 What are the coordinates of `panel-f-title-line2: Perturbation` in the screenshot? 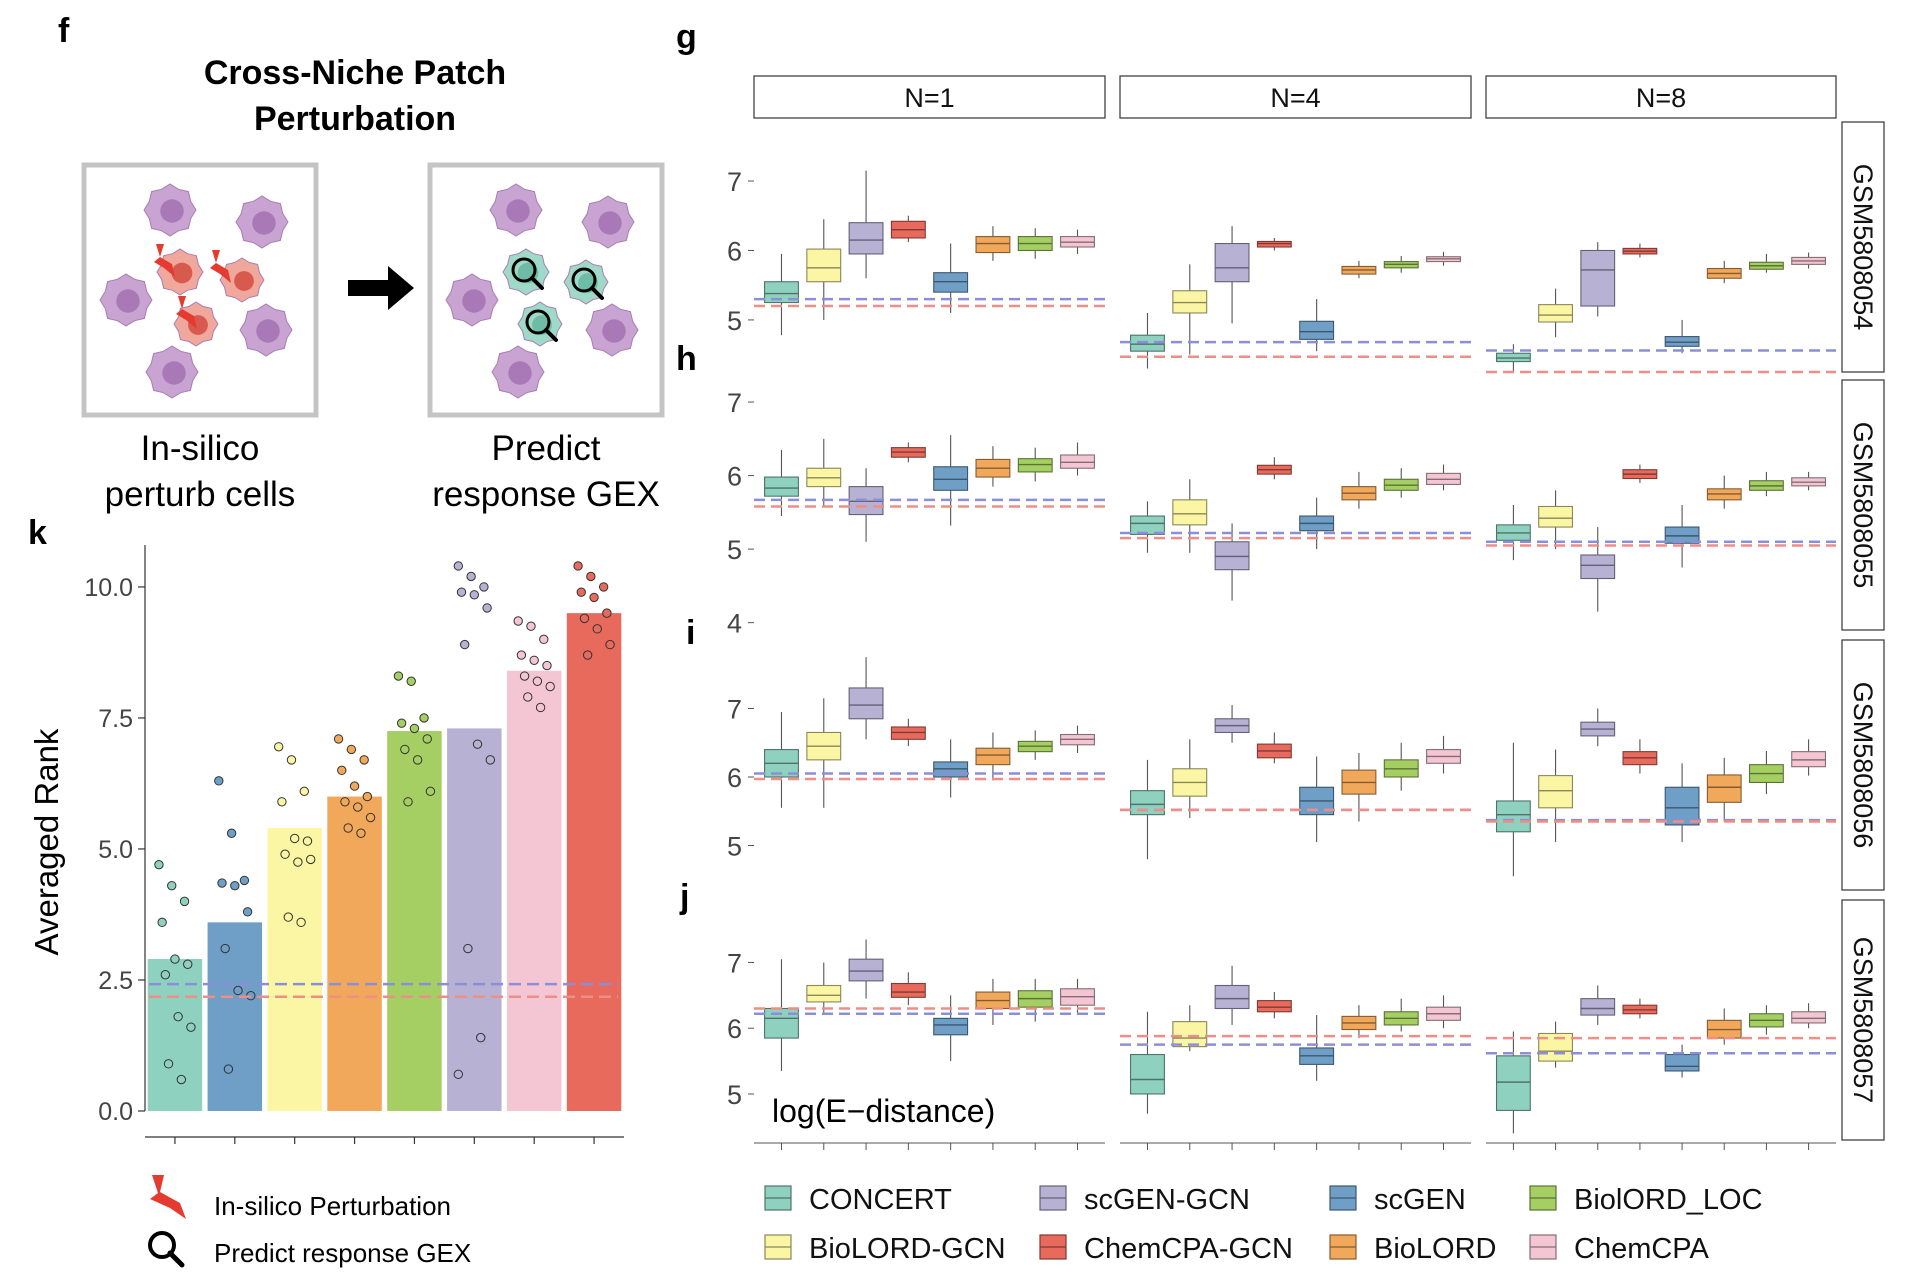 It's located at (355, 119).